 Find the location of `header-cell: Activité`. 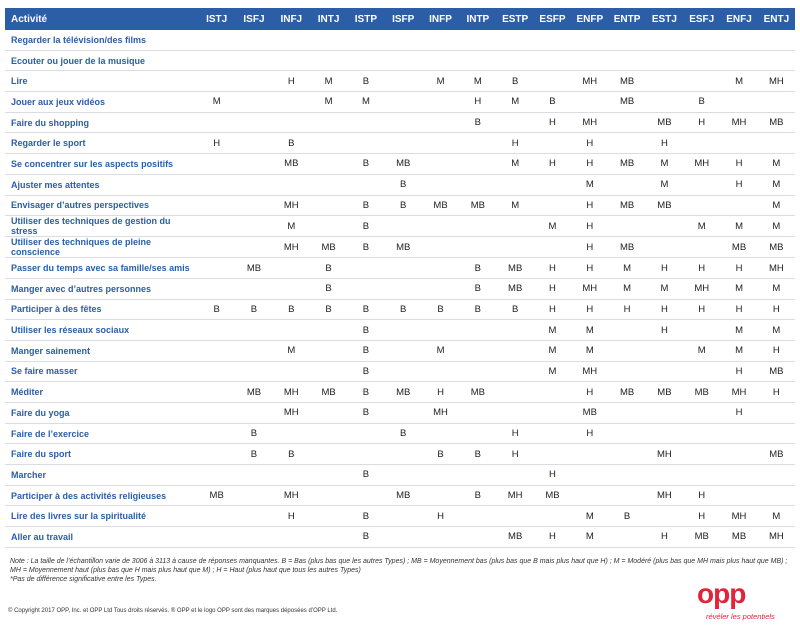

header-cell: Activité is located at coordinates (101, 19).